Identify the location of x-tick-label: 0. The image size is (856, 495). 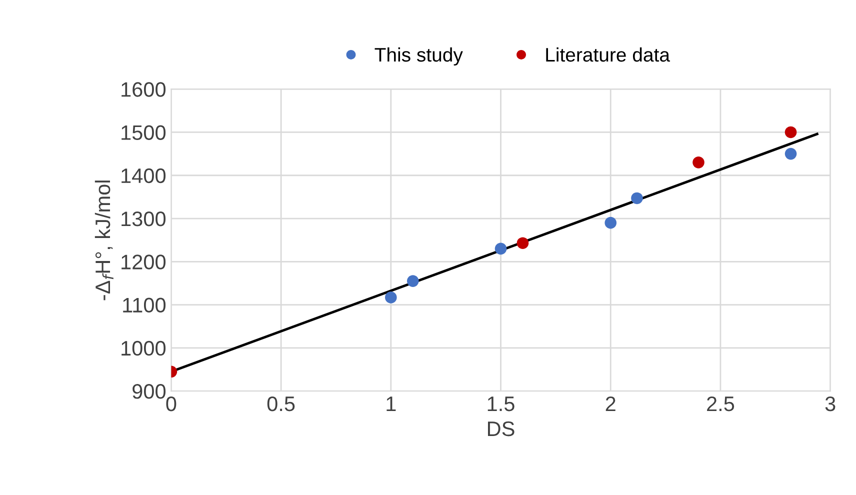
(171, 404).